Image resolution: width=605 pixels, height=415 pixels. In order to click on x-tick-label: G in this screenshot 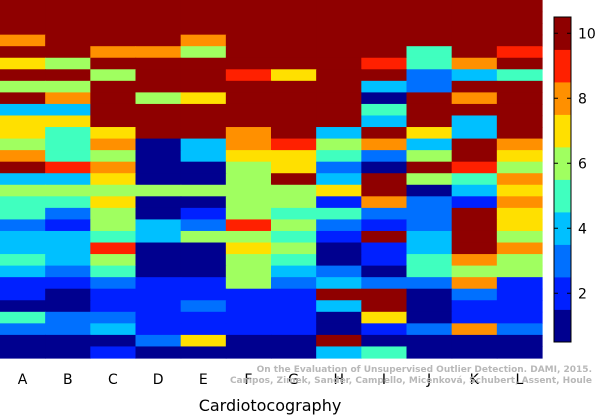, I will do `click(293, 380)`.